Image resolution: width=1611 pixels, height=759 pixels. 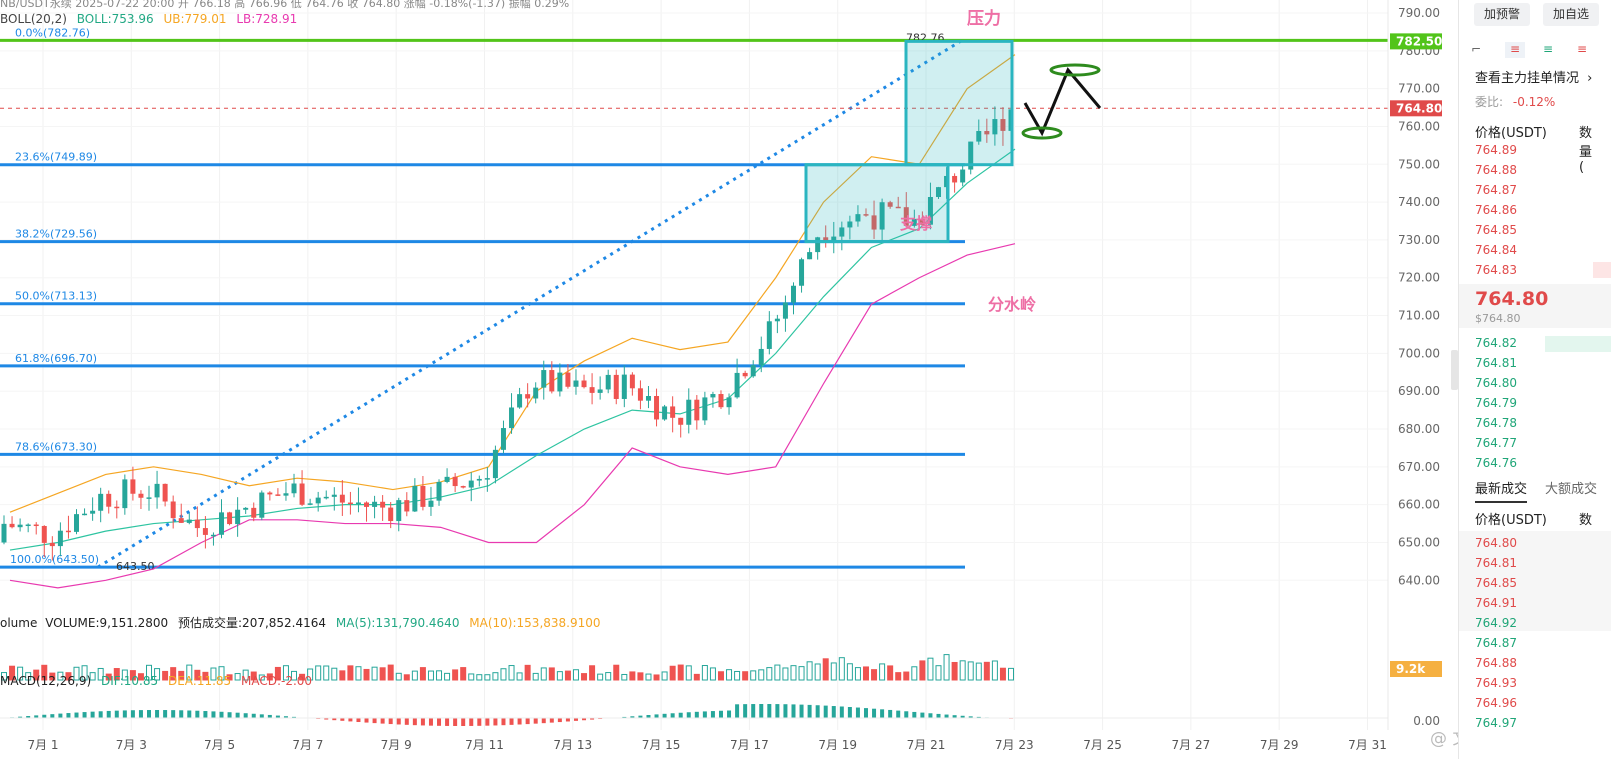 What do you see at coordinates (1496, 250) in the screenshot?
I see `ask-price: 764.84` at bounding box center [1496, 250].